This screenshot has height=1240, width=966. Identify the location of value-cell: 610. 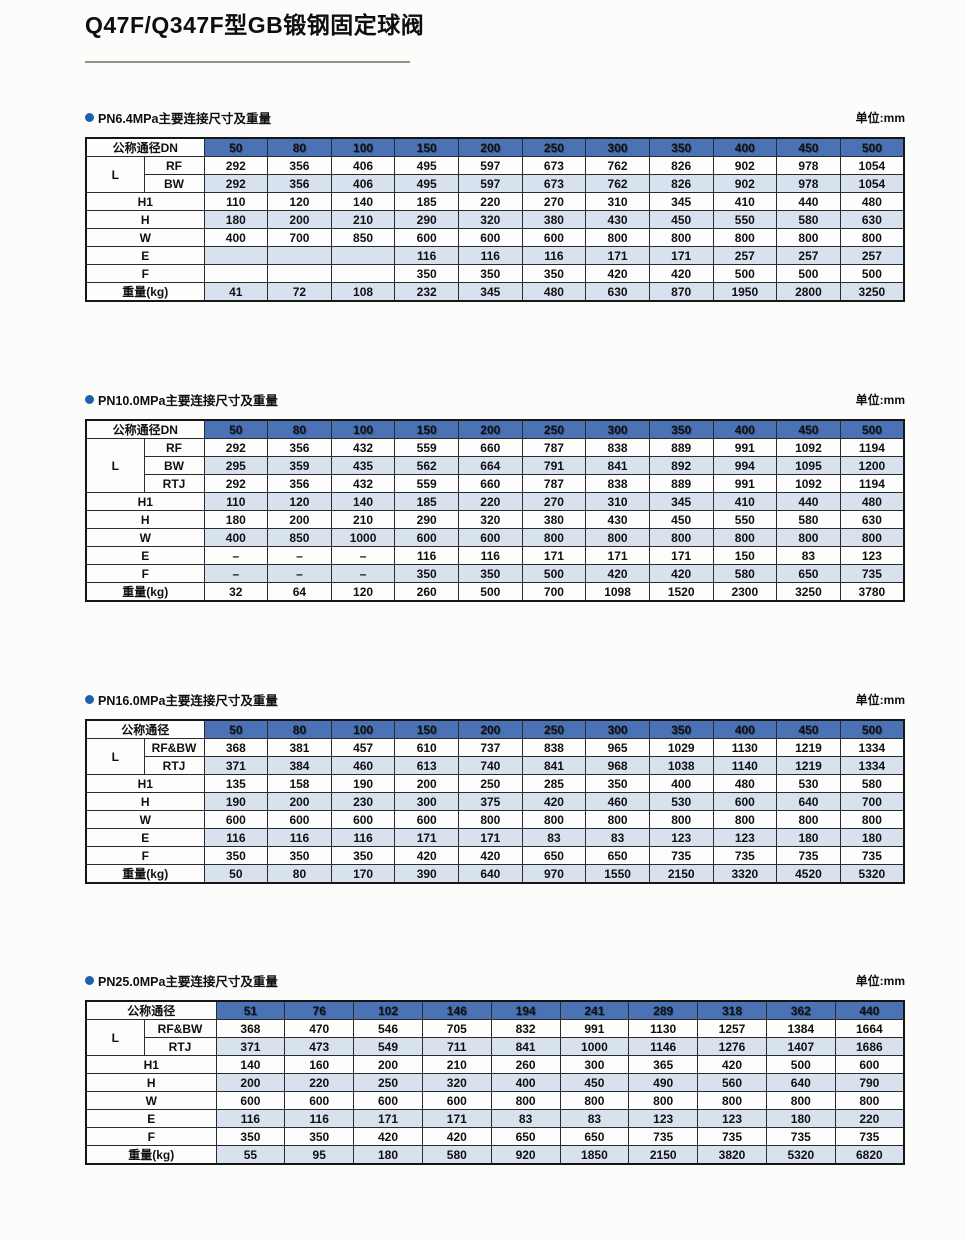
(427, 747).